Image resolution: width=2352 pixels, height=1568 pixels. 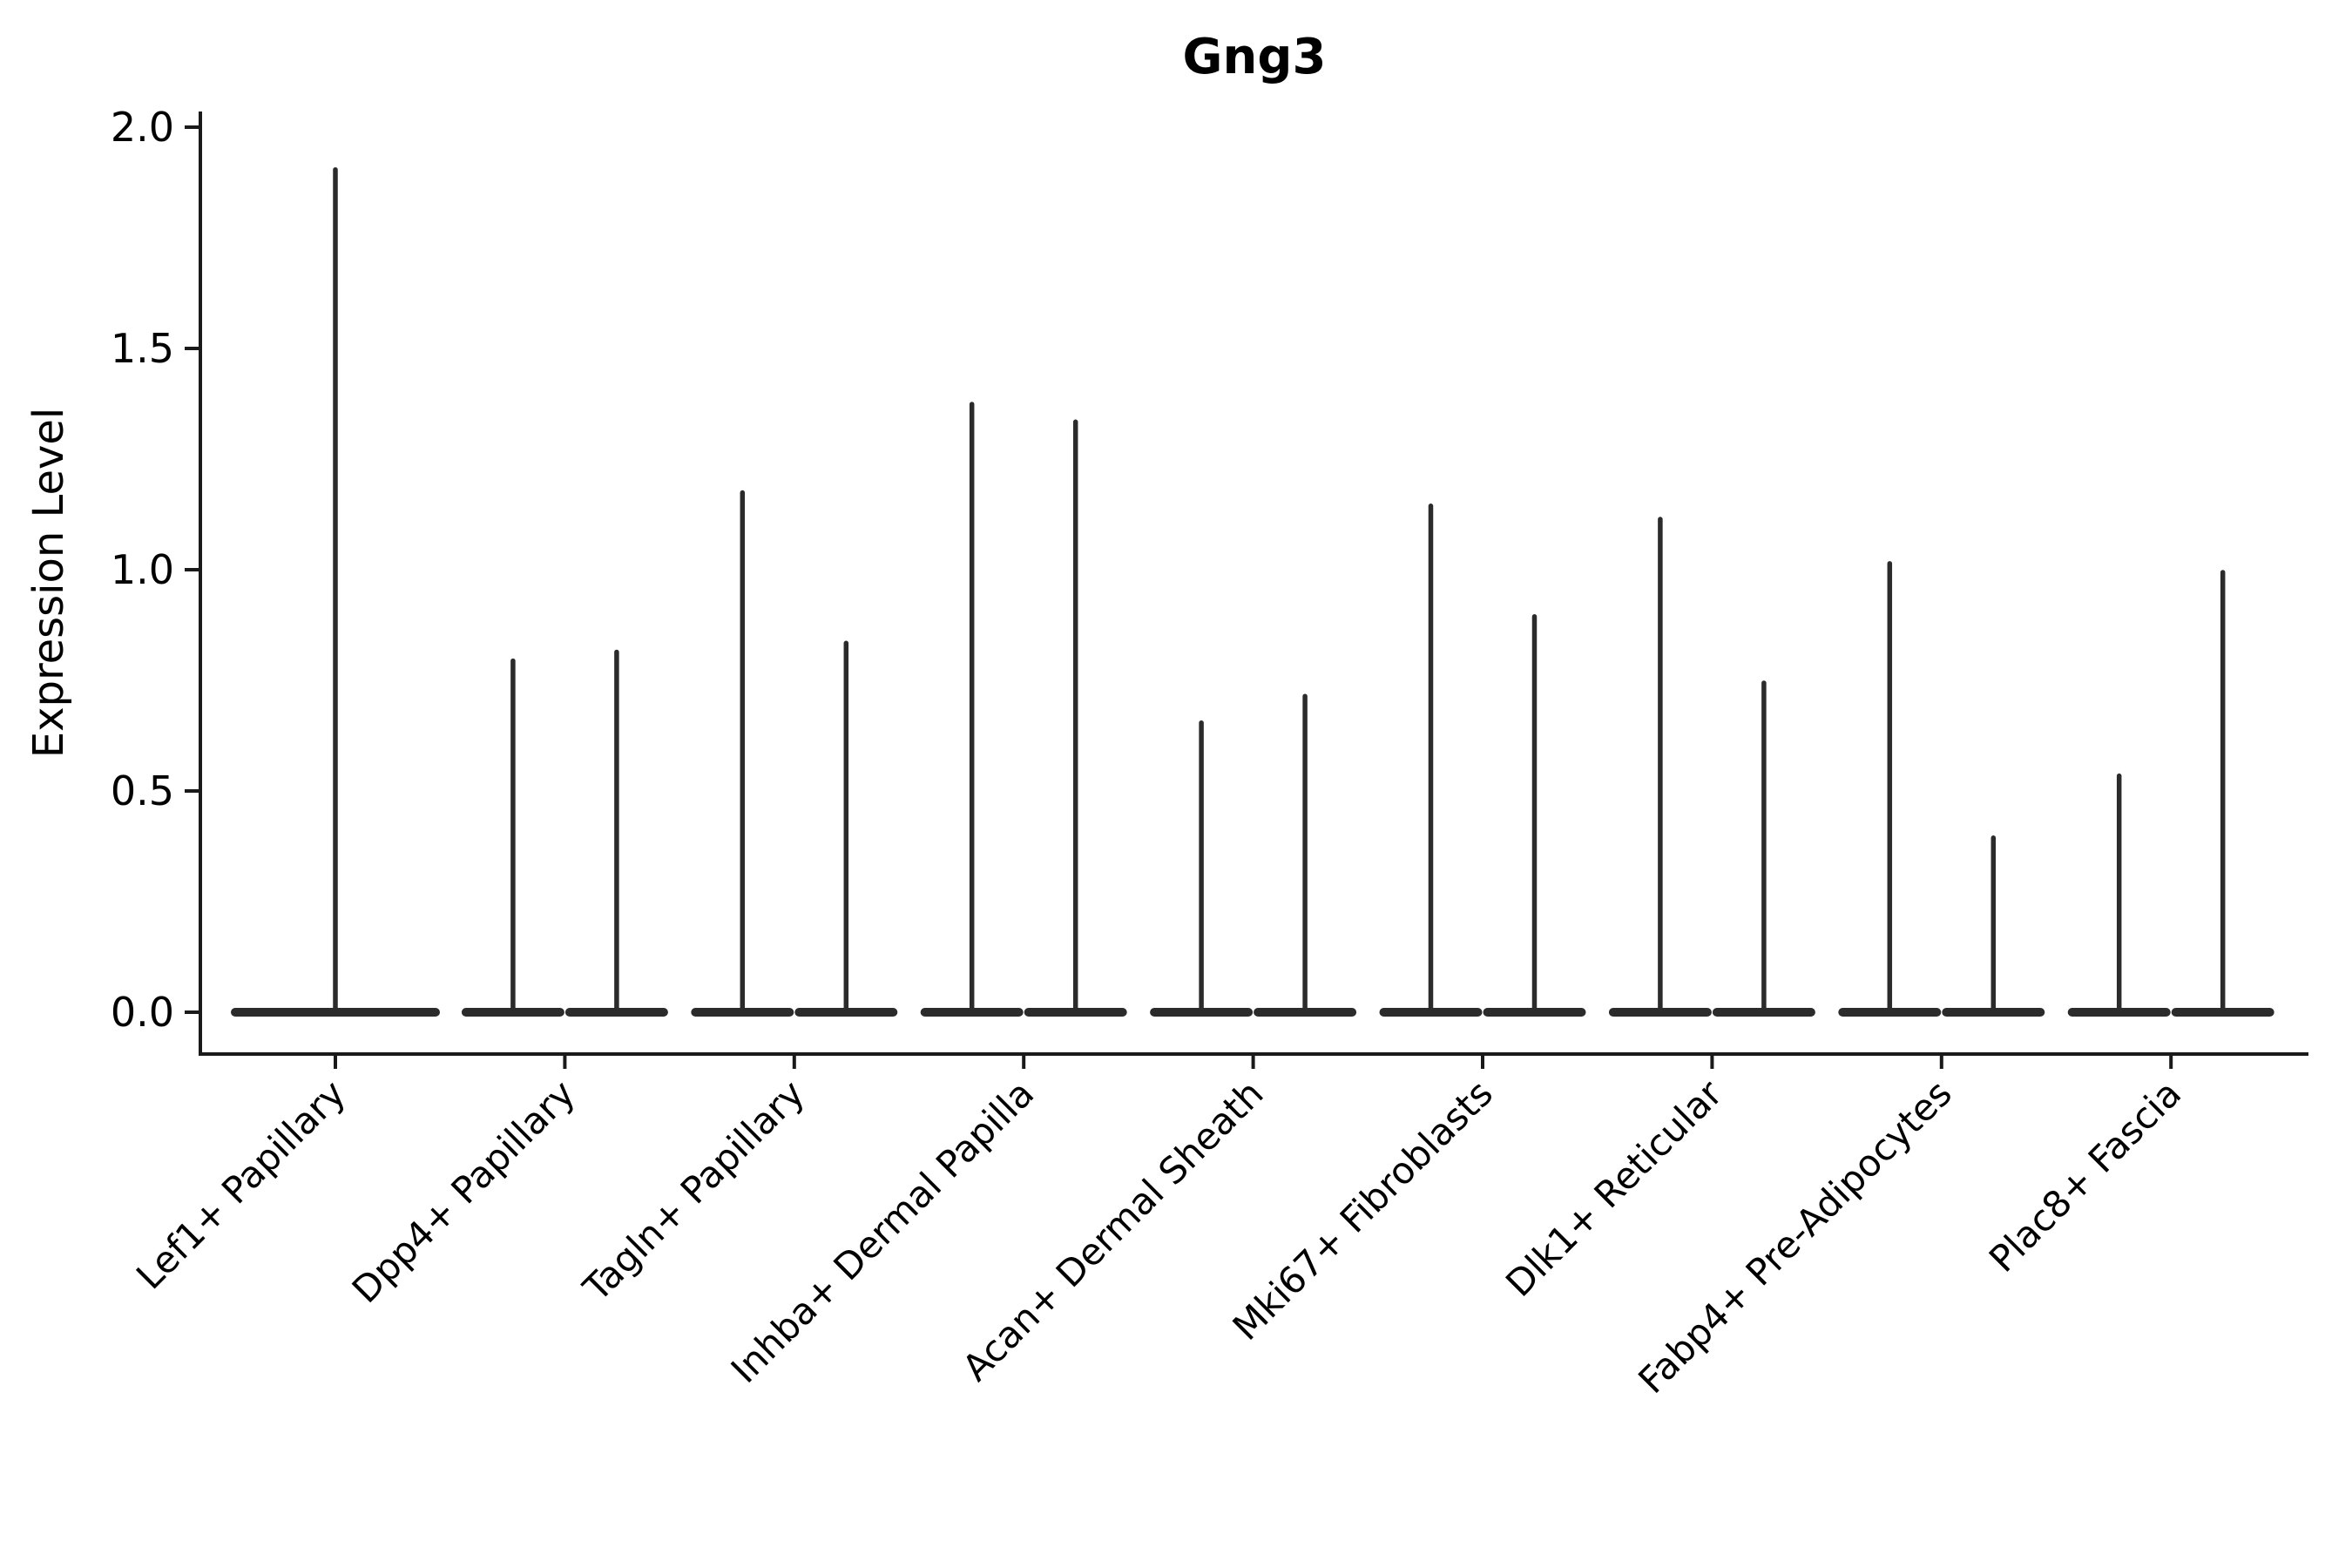 What do you see at coordinates (142, 569) in the screenshot?
I see `y-tick-label: 1.0` at bounding box center [142, 569].